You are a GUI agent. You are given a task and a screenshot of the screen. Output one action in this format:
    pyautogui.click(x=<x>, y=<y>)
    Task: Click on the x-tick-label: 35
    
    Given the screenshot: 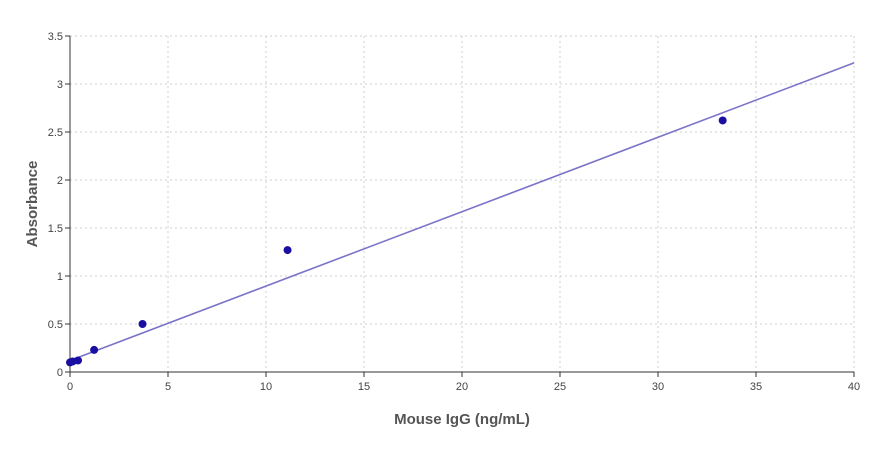 What is the action you would take?
    pyautogui.click(x=756, y=387)
    